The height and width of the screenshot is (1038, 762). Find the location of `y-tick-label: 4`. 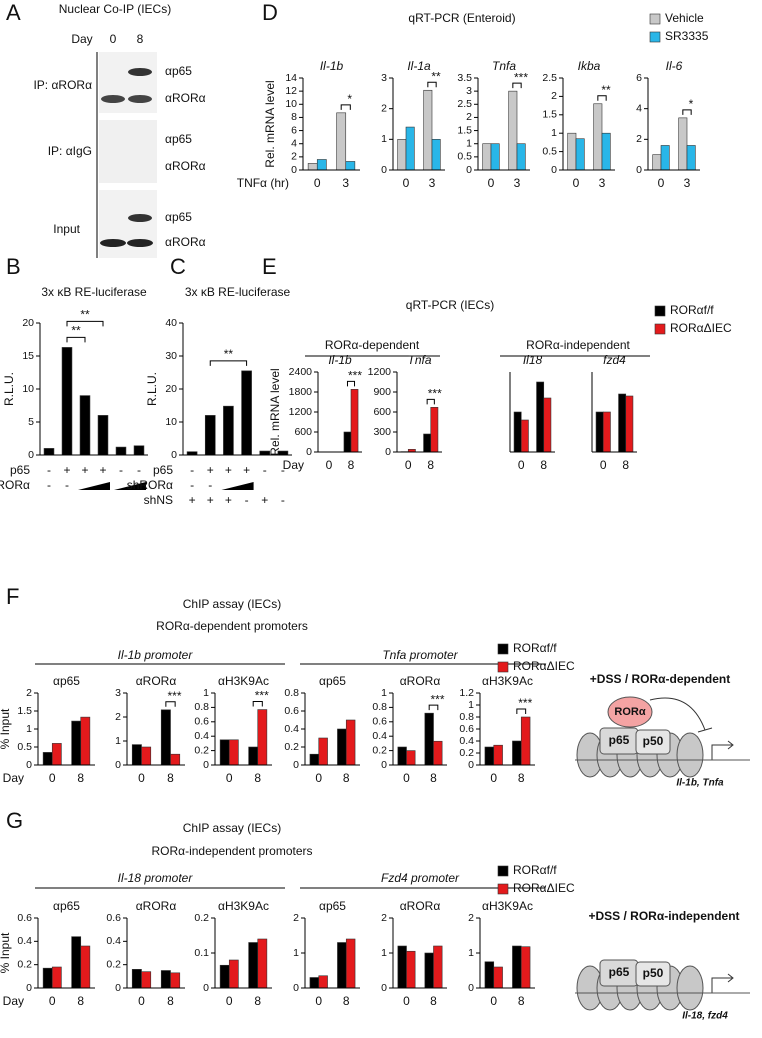

y-tick-label: 4 is located at coordinates (639, 108).